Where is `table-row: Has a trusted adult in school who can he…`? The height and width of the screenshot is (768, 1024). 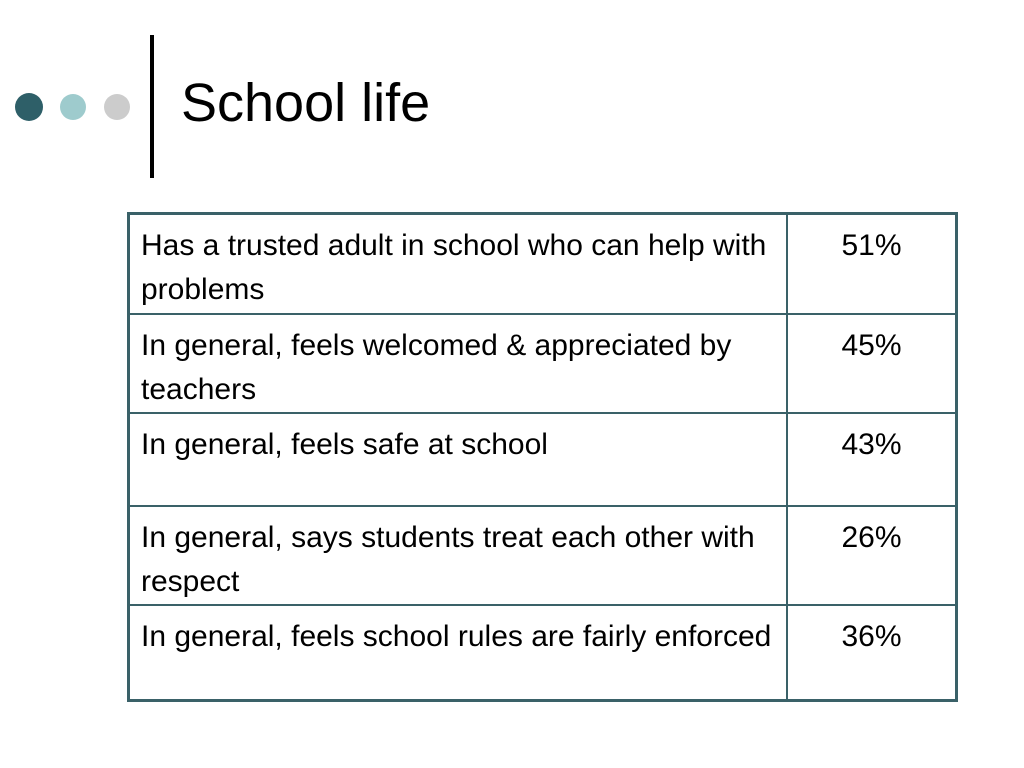 table-row: Has a trusted adult in school who can he… is located at coordinates (542, 265).